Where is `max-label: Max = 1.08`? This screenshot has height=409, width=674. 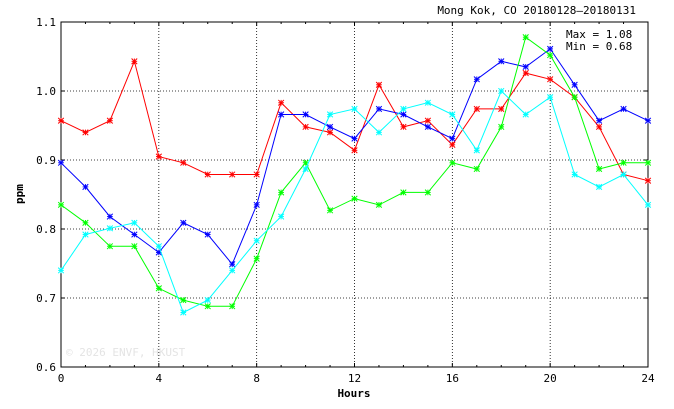
max-label: Max = 1.08 is located at coordinates (599, 34).